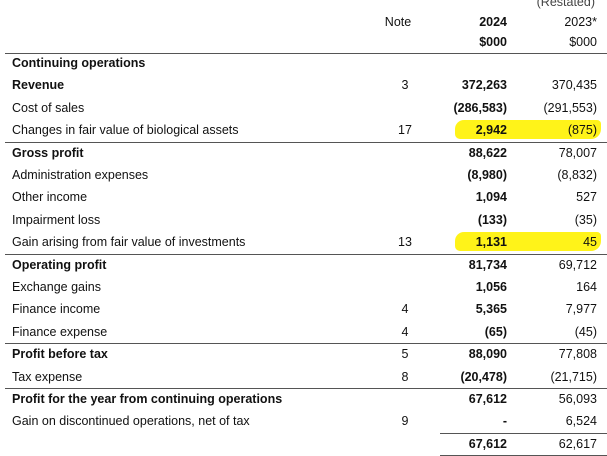 This screenshot has width=607, height=456. I want to click on prior-value: 69,712, so click(577, 264).